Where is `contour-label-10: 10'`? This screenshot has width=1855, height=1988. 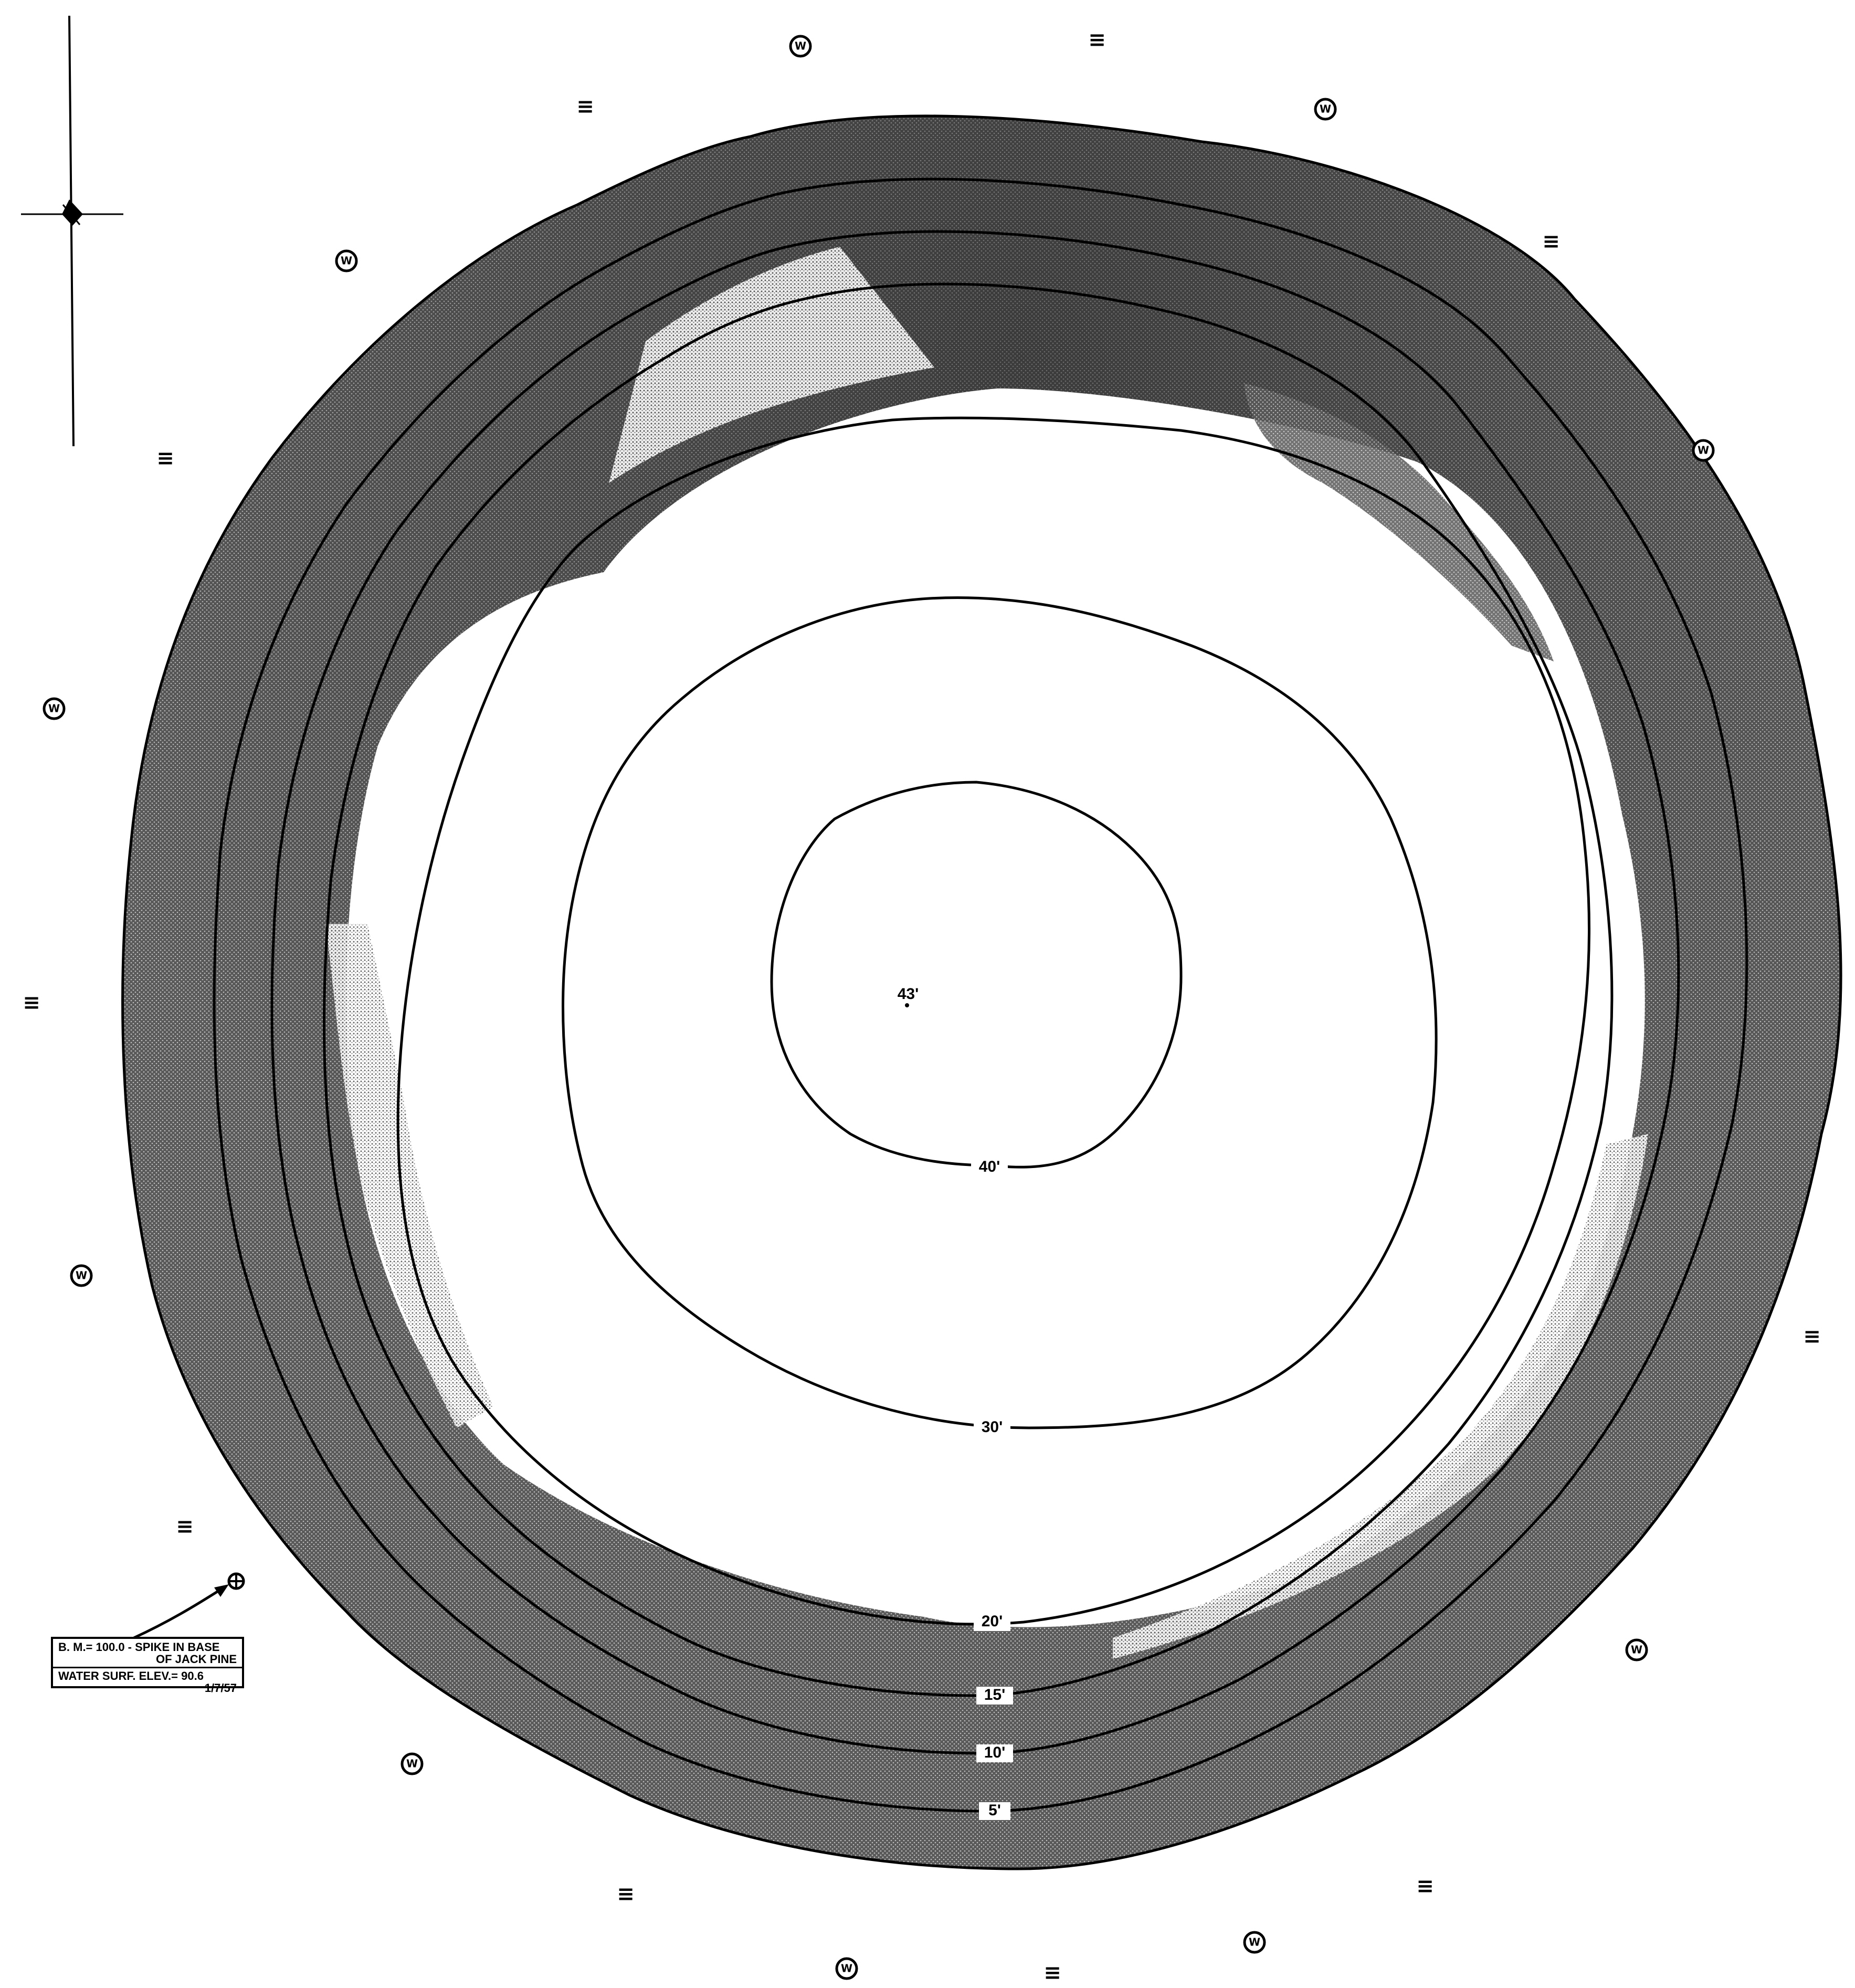
contour-label-10: 10' is located at coordinates (995, 1752).